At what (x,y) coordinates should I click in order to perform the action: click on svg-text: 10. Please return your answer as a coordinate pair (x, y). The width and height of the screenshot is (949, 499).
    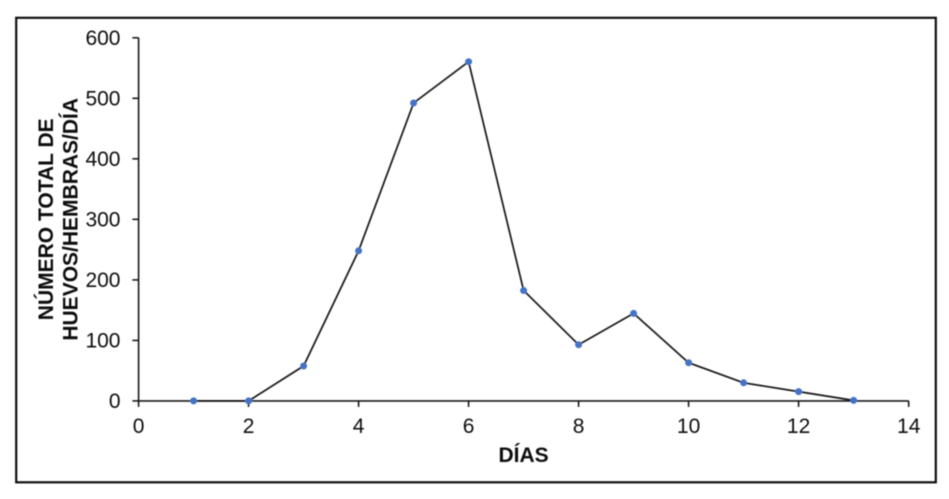
    Looking at the image, I should click on (688, 426).